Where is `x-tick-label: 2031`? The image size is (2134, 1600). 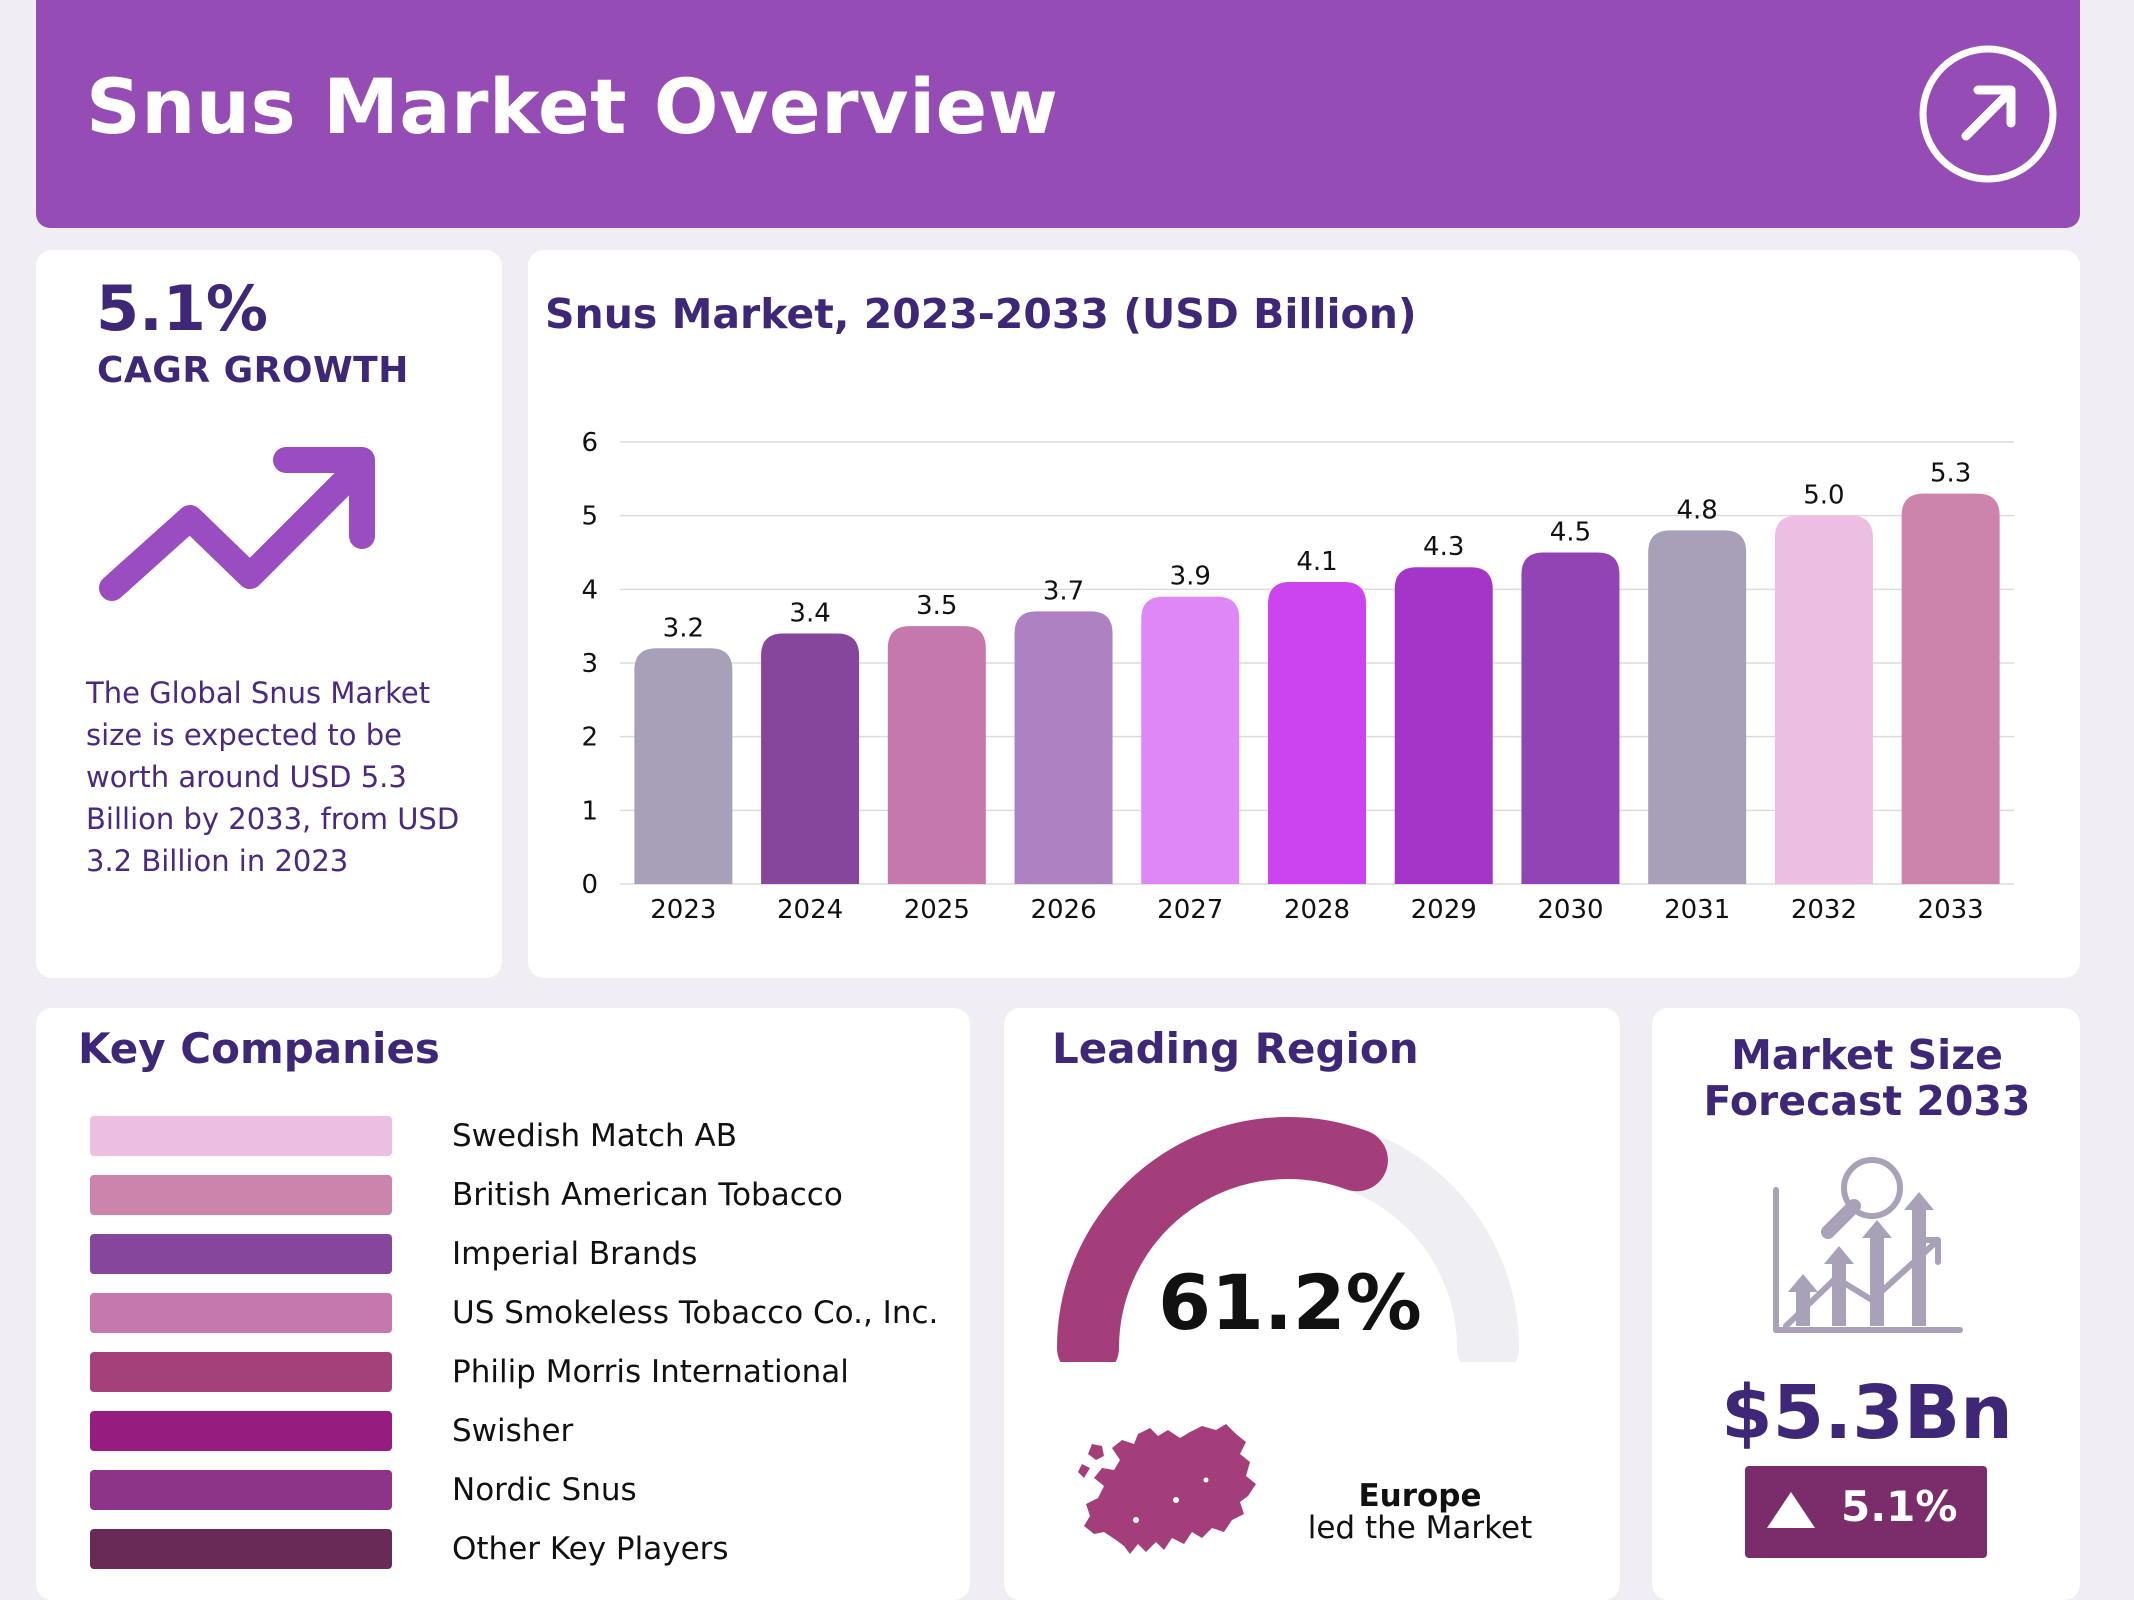 x-tick-label: 2031 is located at coordinates (1697, 910).